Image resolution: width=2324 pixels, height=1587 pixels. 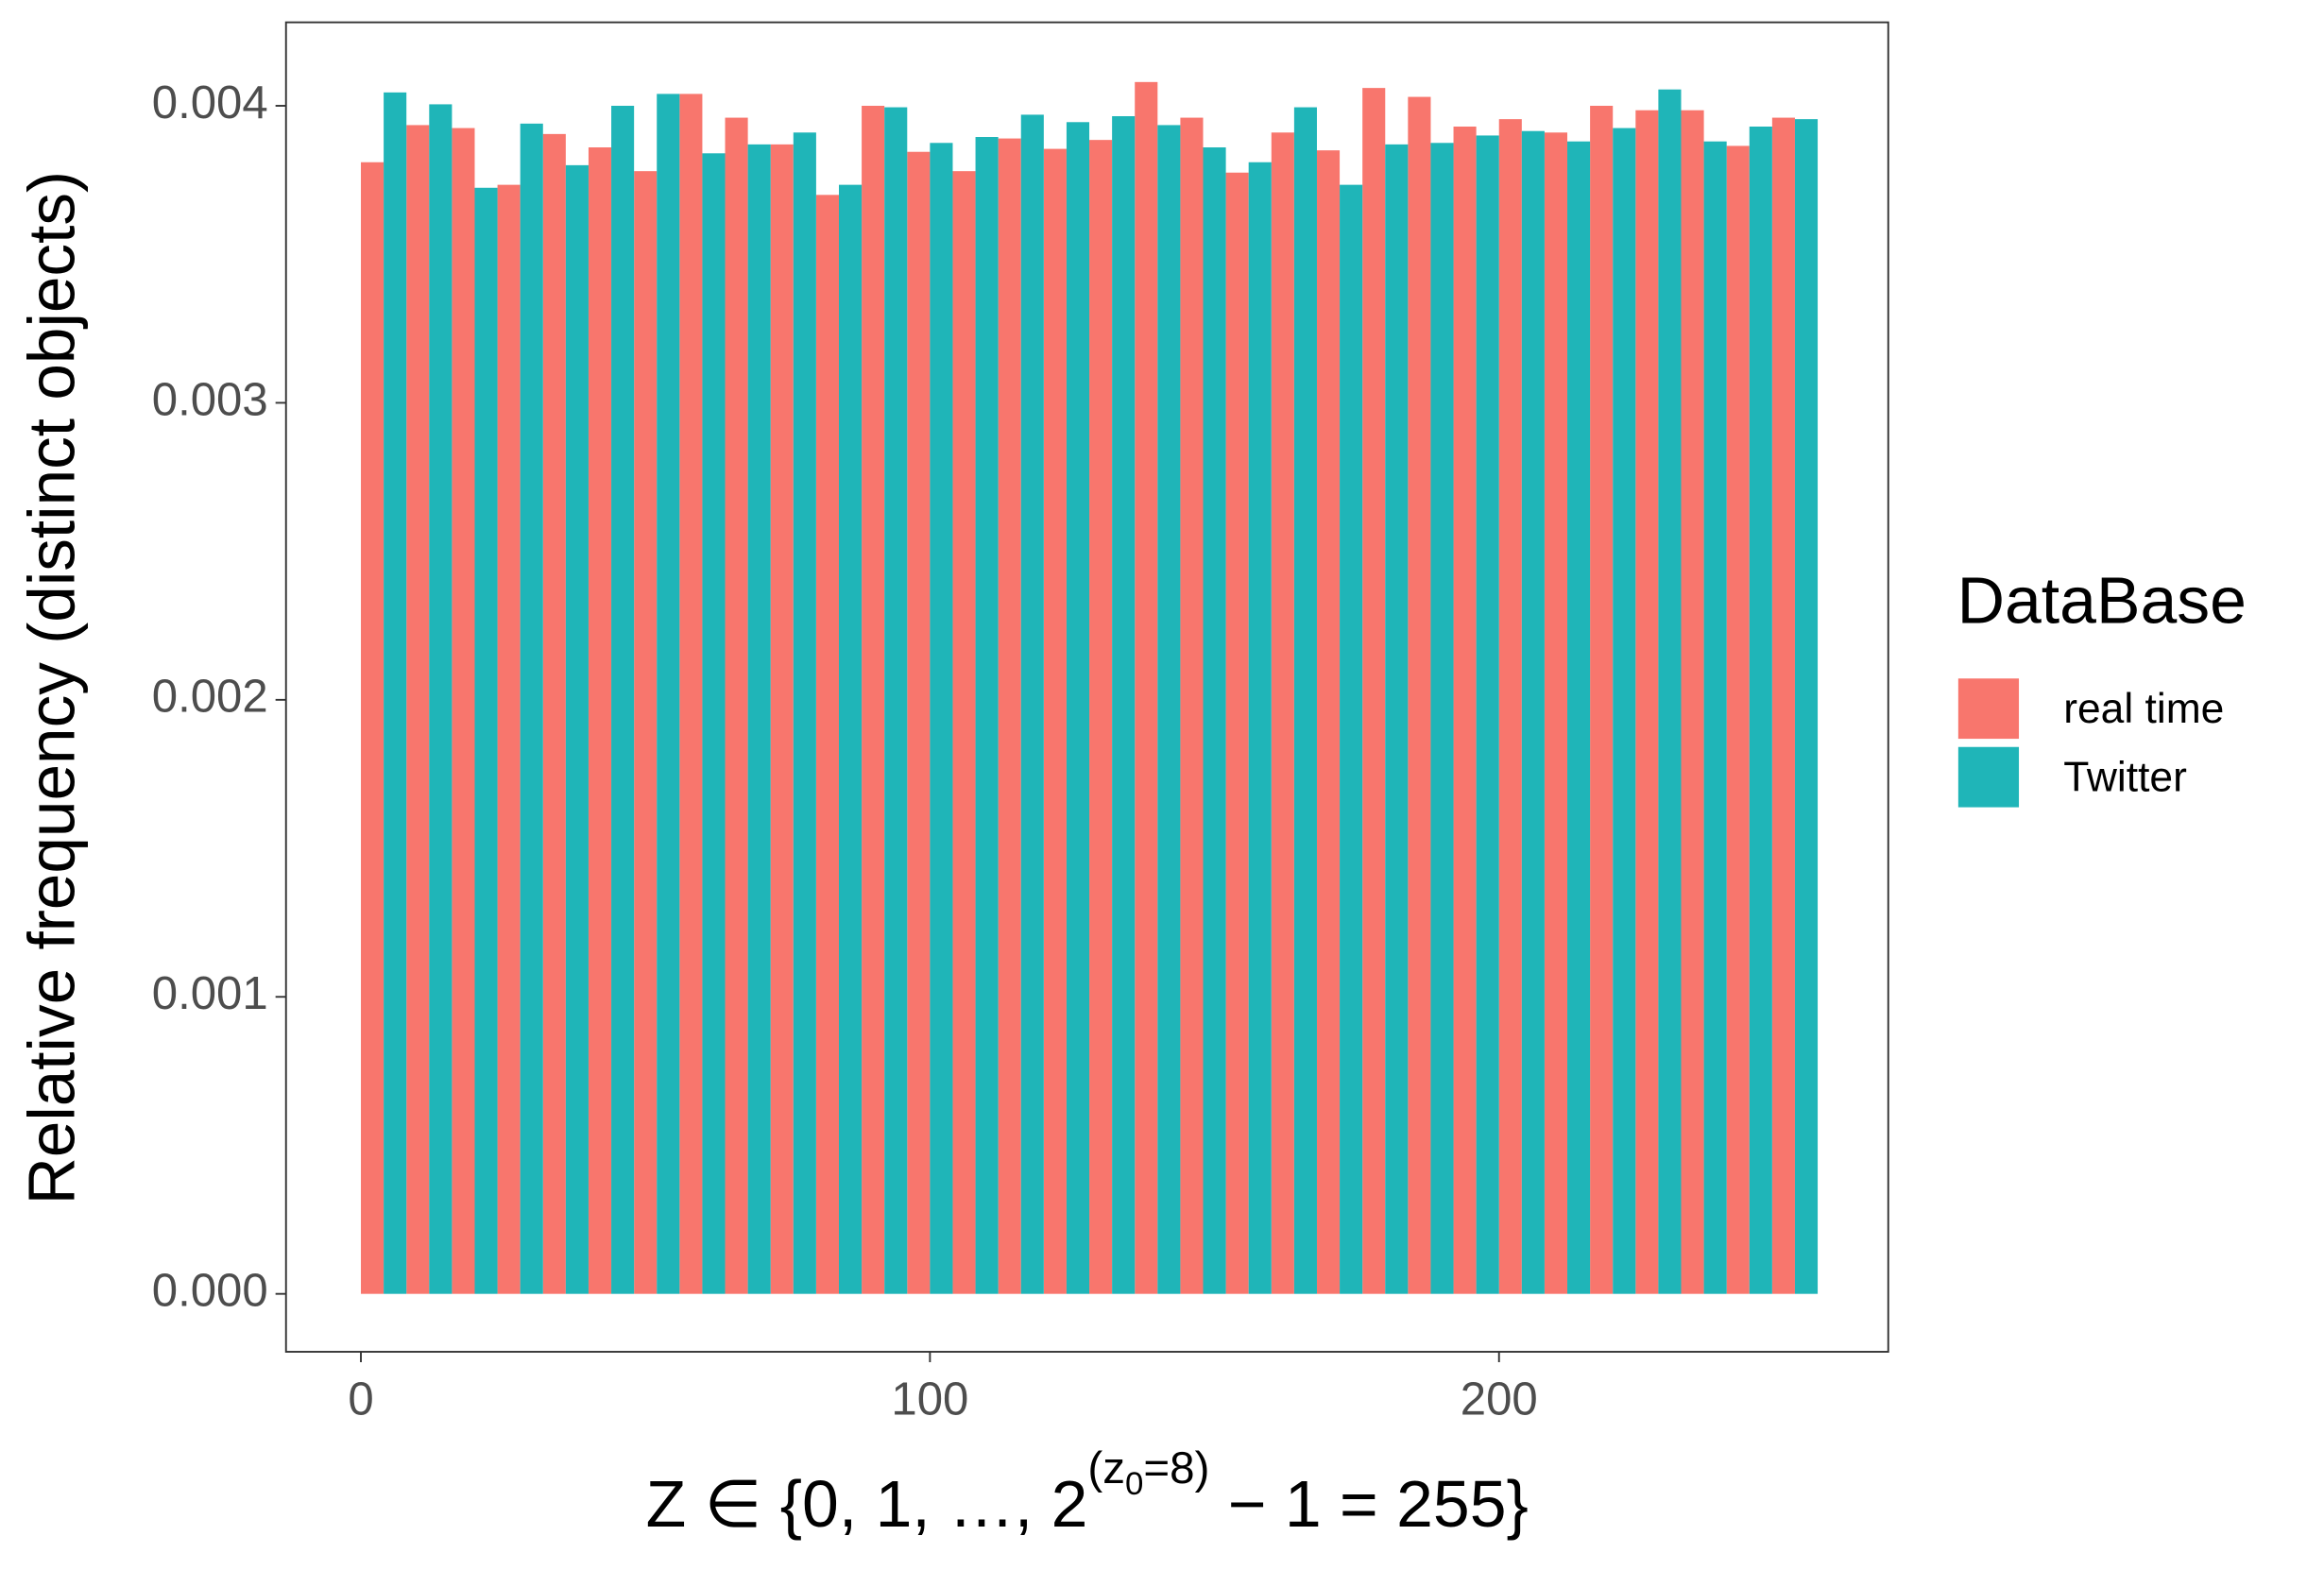 I want to click on x-tick-label: 0, so click(x=360, y=1399).